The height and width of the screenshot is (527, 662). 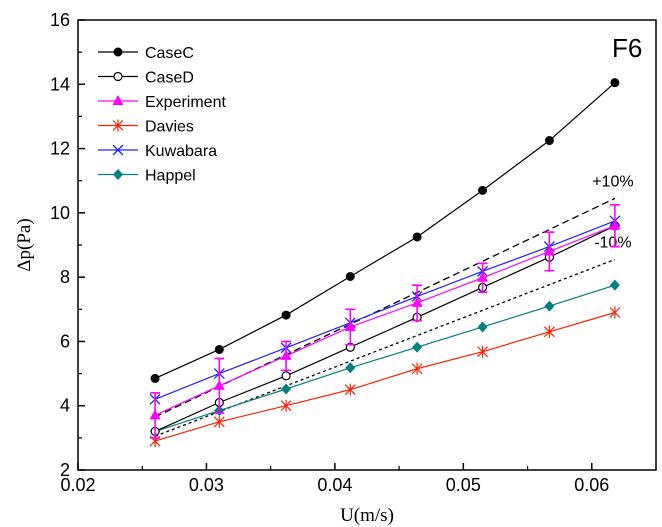 What do you see at coordinates (169, 127) in the screenshot?
I see `legend-label: Davies` at bounding box center [169, 127].